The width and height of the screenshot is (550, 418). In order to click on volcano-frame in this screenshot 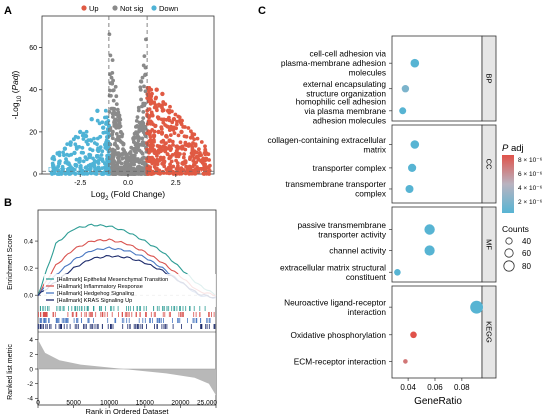, I will do `click(128, 95)`.